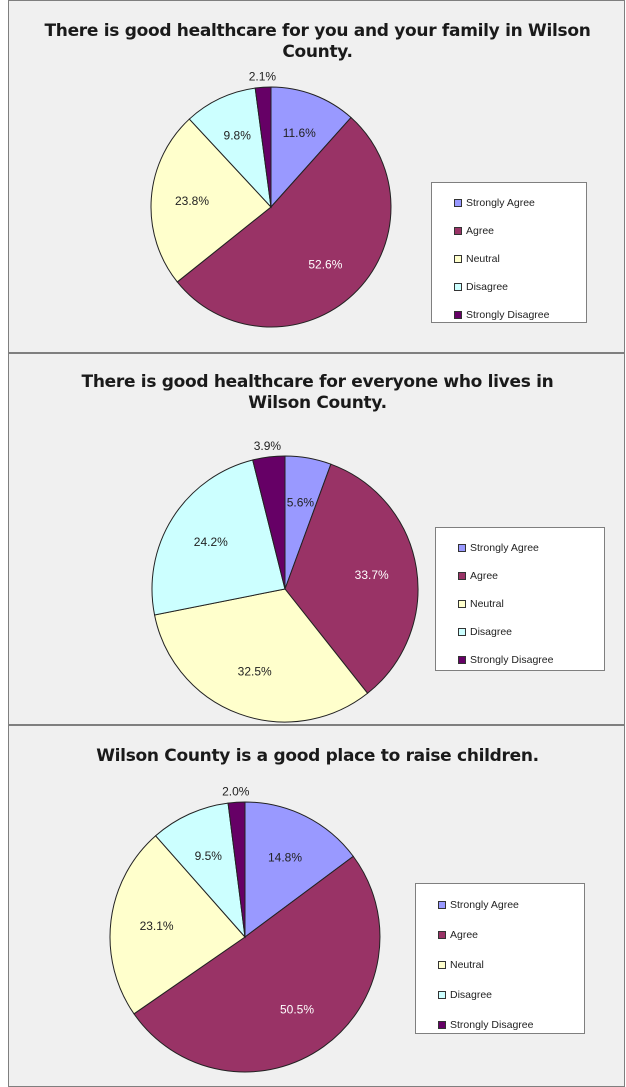 The image size is (626, 1087). I want to click on slice-data-label: 14.8%, so click(285, 857).